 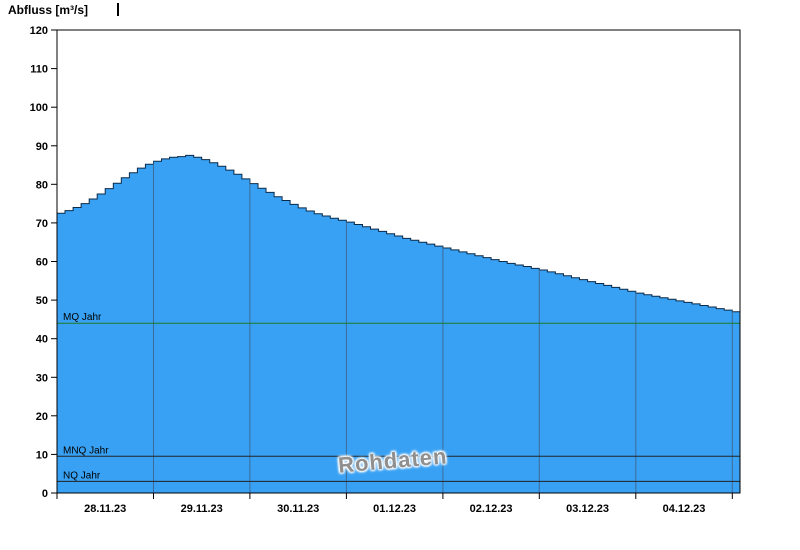 I want to click on chart-title: Abfluss [m³/s], so click(x=48, y=10).